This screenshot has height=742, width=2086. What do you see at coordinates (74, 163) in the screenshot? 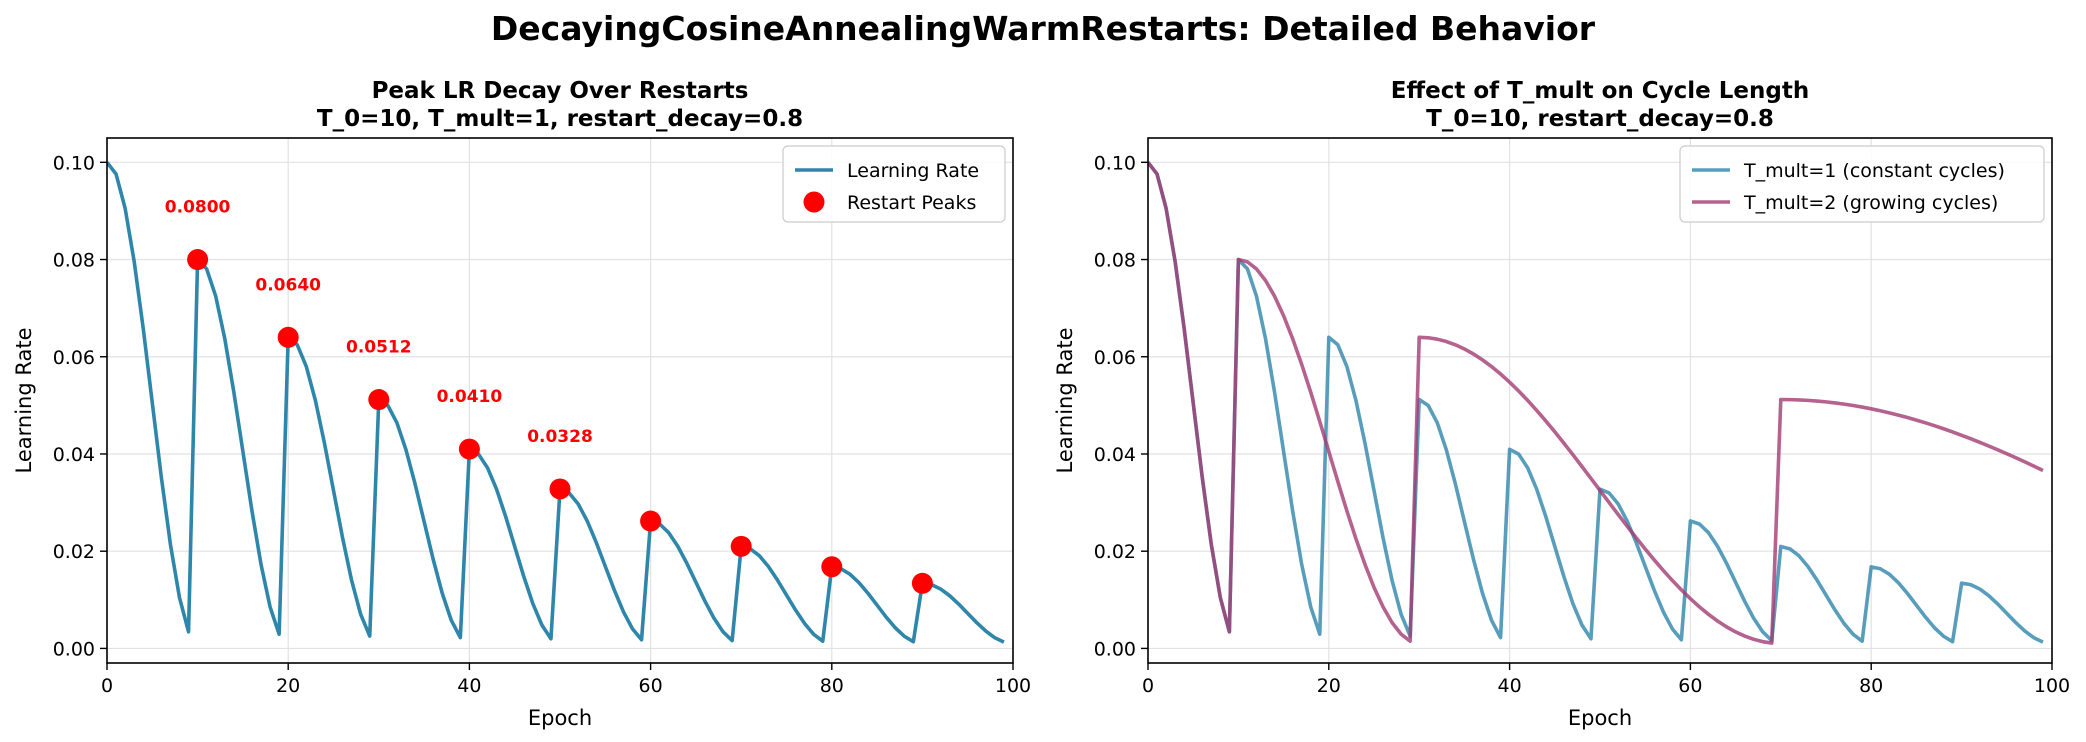
I see `left-ytick-label-5: 0.10` at bounding box center [74, 163].